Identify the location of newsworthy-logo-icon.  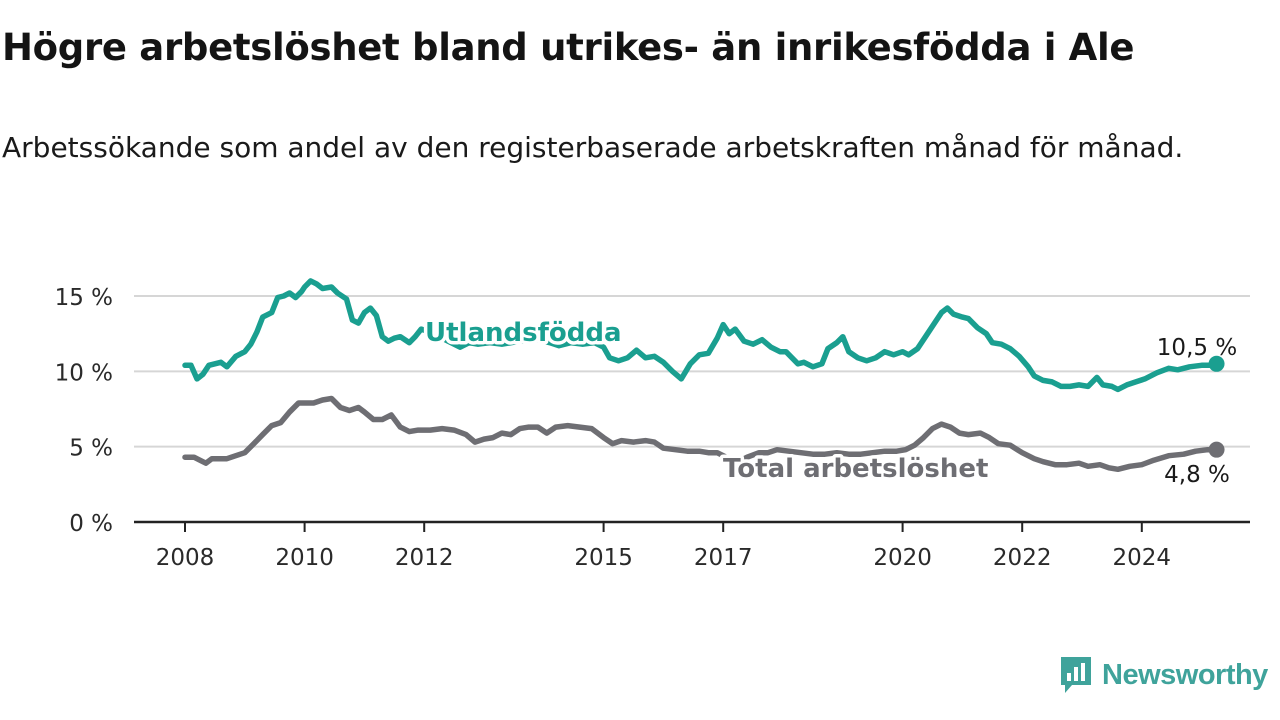
(1076, 675).